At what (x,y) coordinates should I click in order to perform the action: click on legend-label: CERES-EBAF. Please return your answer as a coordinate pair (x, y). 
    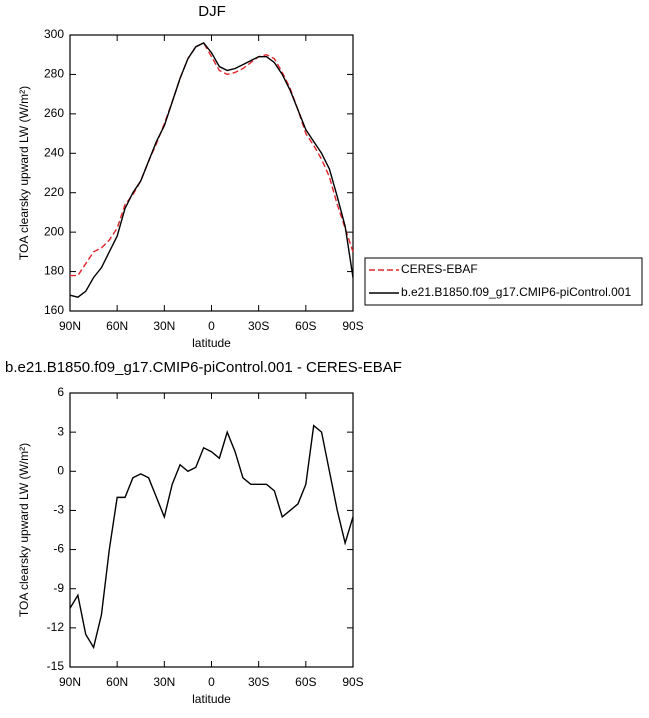
    Looking at the image, I should click on (439, 269).